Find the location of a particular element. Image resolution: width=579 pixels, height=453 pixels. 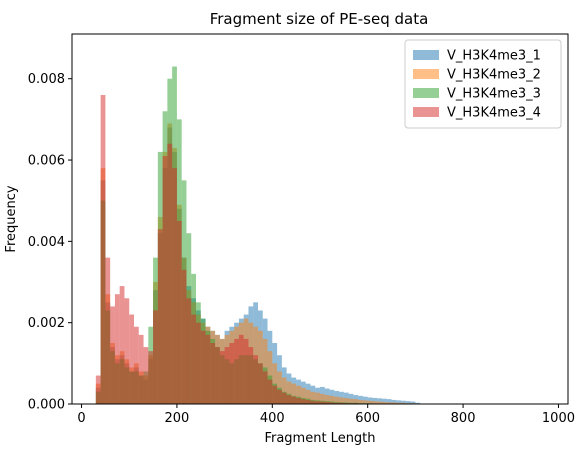

x-tick-label: 200 is located at coordinates (177, 418).